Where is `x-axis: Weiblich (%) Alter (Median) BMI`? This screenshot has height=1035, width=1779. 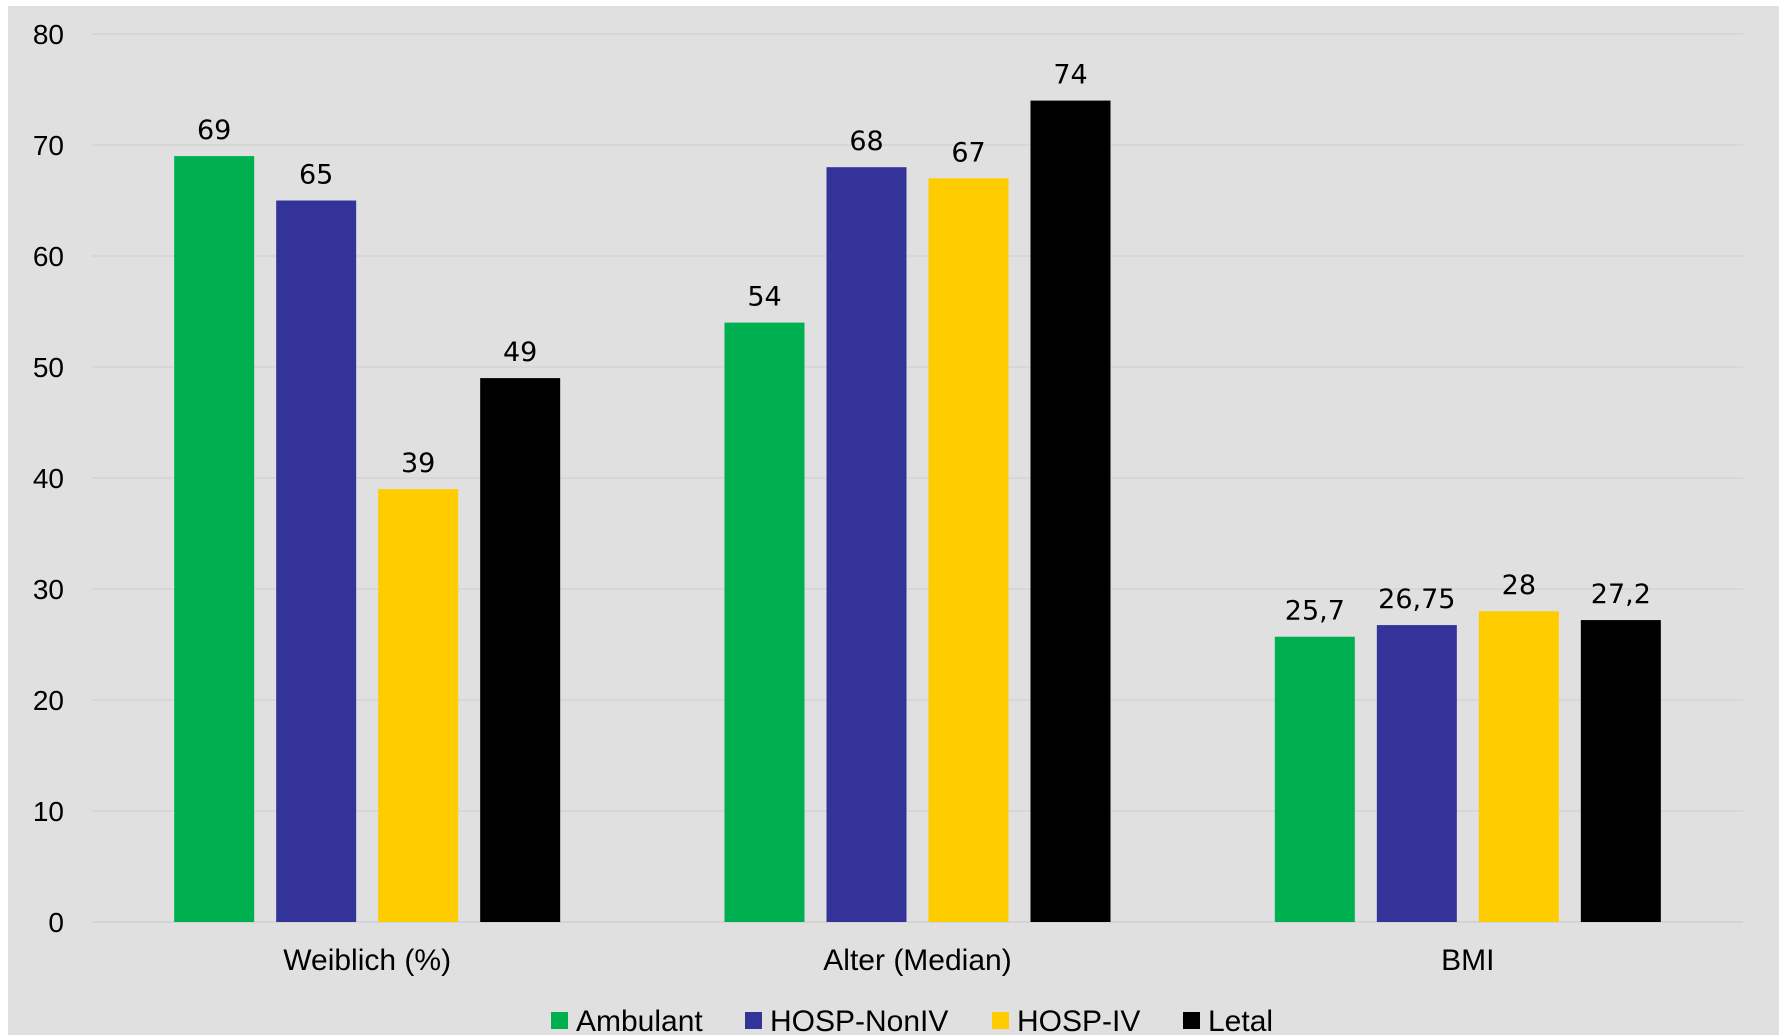
x-axis: Weiblich (%) Alter (Median) BMI is located at coordinates (888, 960).